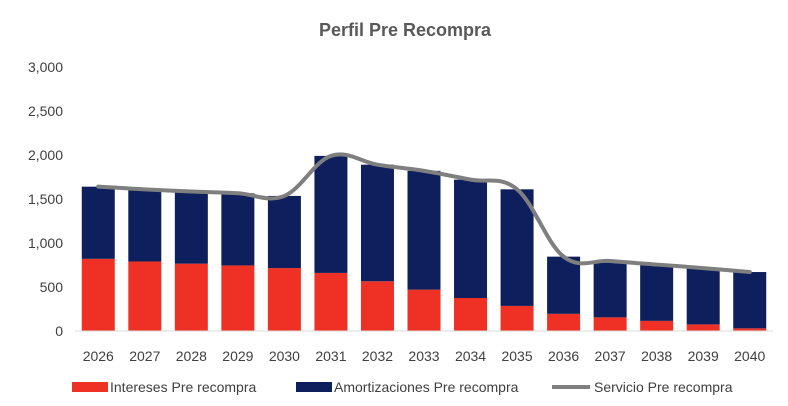  Describe the element at coordinates (656, 356) in the screenshot. I see `x-tick-label: 2038` at that location.